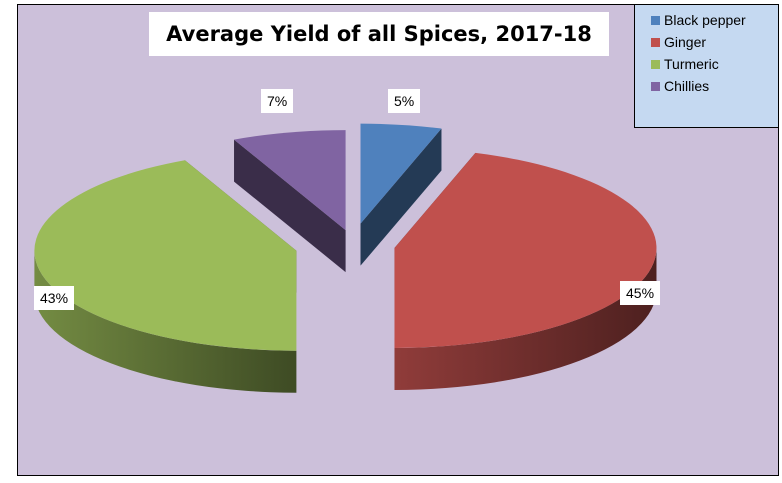 This screenshot has width=782, height=483. Describe the element at coordinates (687, 86) in the screenshot. I see `legend-label-chillies: Chillies` at that location.